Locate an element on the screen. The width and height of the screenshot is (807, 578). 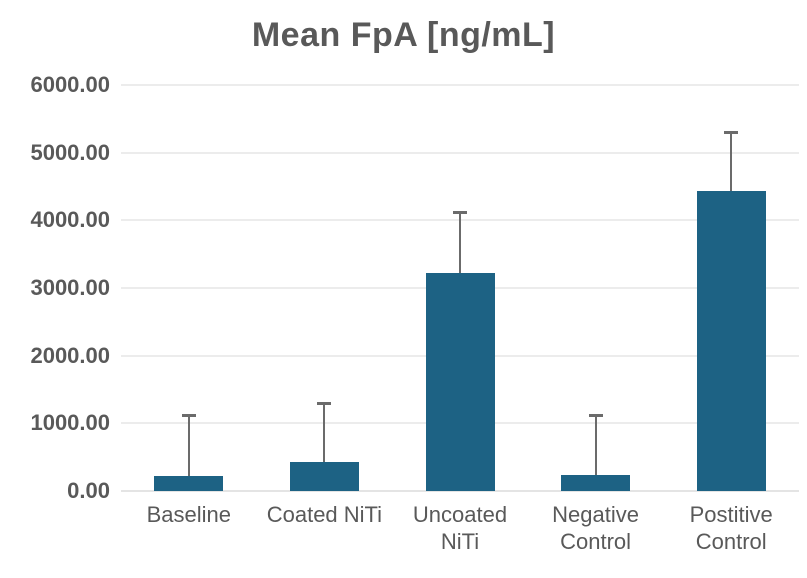
bar-postitive-control is located at coordinates (731, 341).